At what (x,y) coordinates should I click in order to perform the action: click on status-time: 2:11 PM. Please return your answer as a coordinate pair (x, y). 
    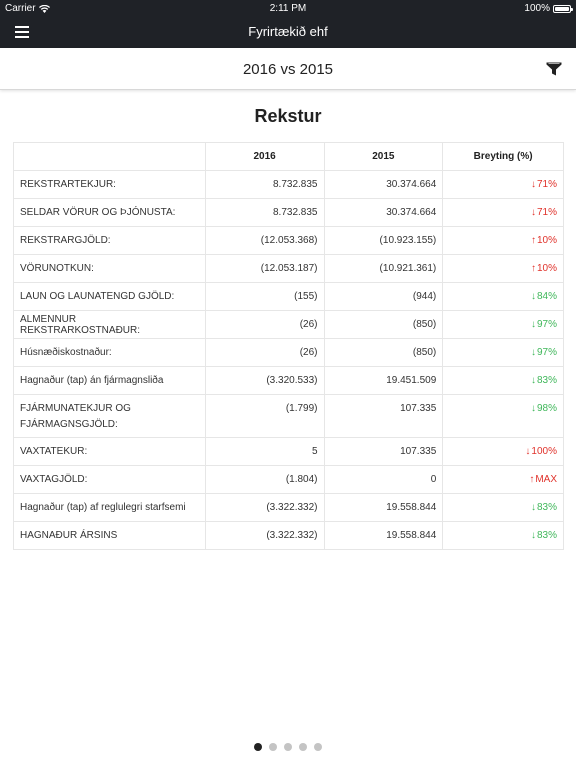
    Looking at the image, I should click on (288, 8).